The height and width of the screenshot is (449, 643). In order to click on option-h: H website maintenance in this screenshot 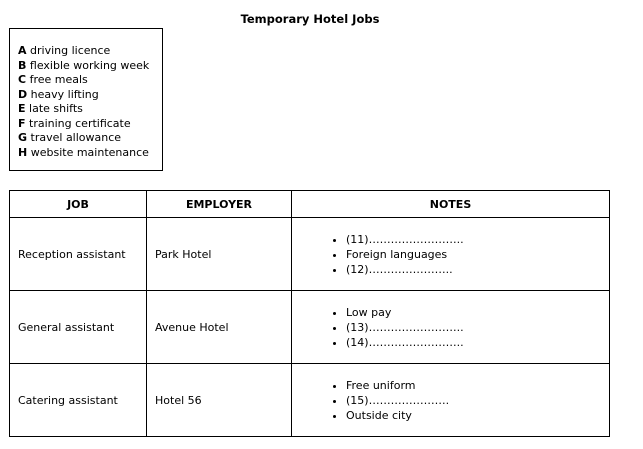, I will do `click(83, 152)`.